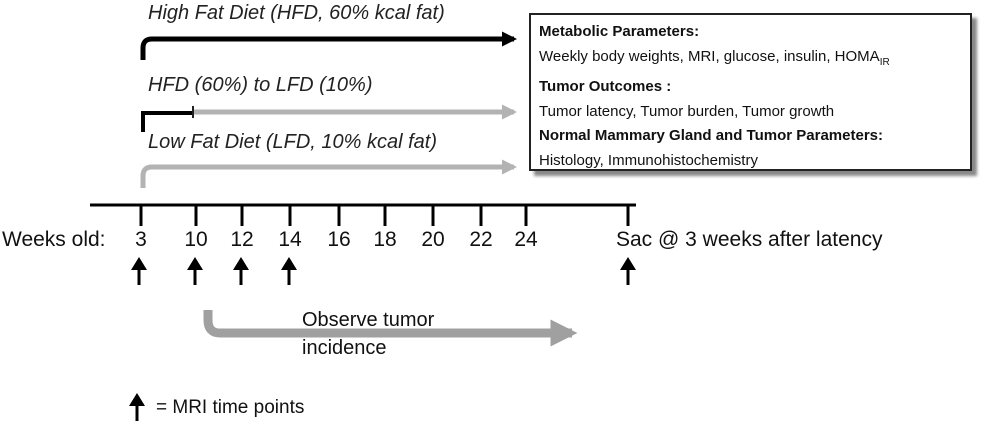  What do you see at coordinates (384, 215) in the screenshot?
I see `timeline-ticks` at bounding box center [384, 215].